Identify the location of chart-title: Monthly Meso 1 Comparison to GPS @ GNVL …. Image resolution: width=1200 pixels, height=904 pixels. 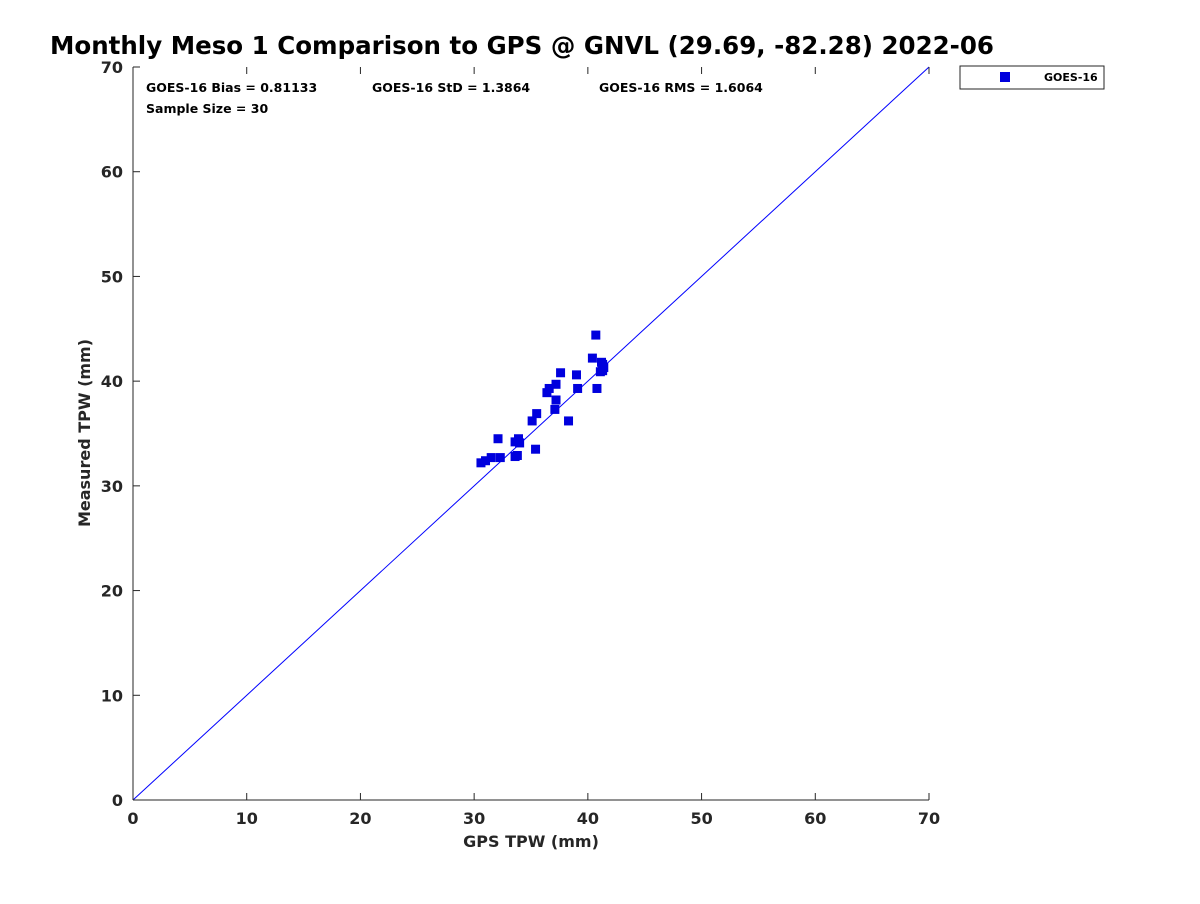
(522, 45).